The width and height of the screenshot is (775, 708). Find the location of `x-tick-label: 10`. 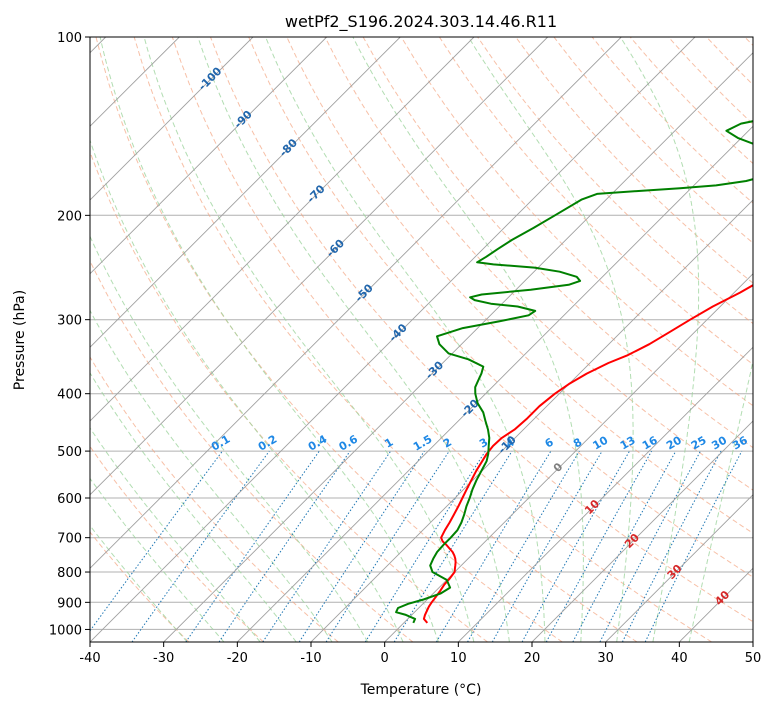

x-tick-label: 10 is located at coordinates (458, 658).